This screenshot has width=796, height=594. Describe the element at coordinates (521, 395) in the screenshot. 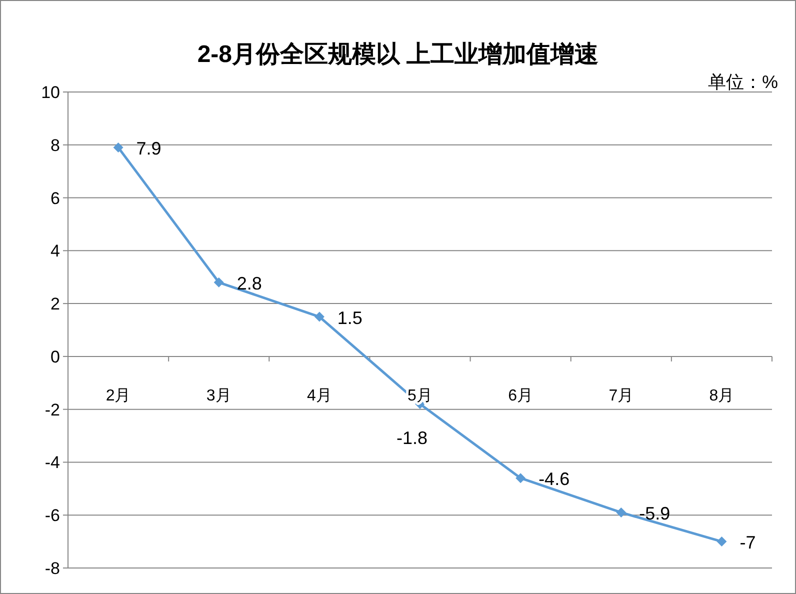

I see `x-tick-label: 6月` at that location.